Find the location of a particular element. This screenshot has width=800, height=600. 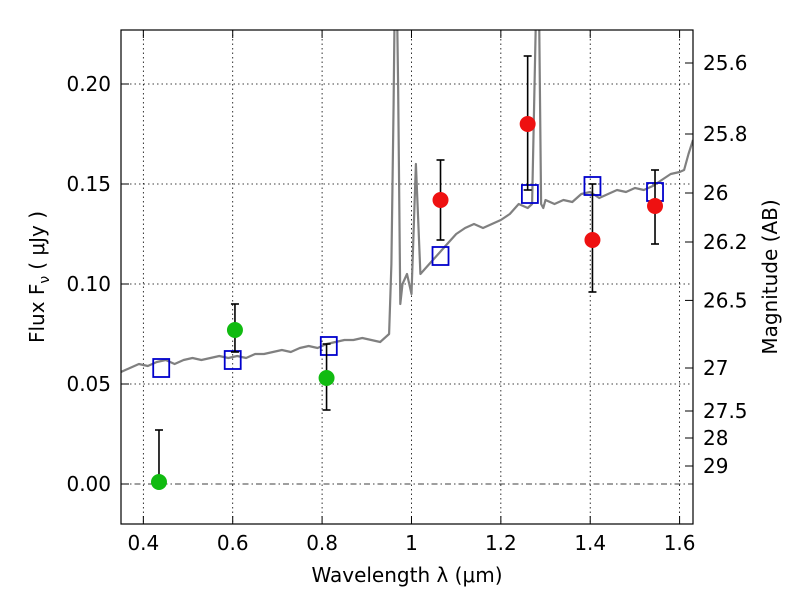

y2-tick-label: 28 is located at coordinates (715, 438).